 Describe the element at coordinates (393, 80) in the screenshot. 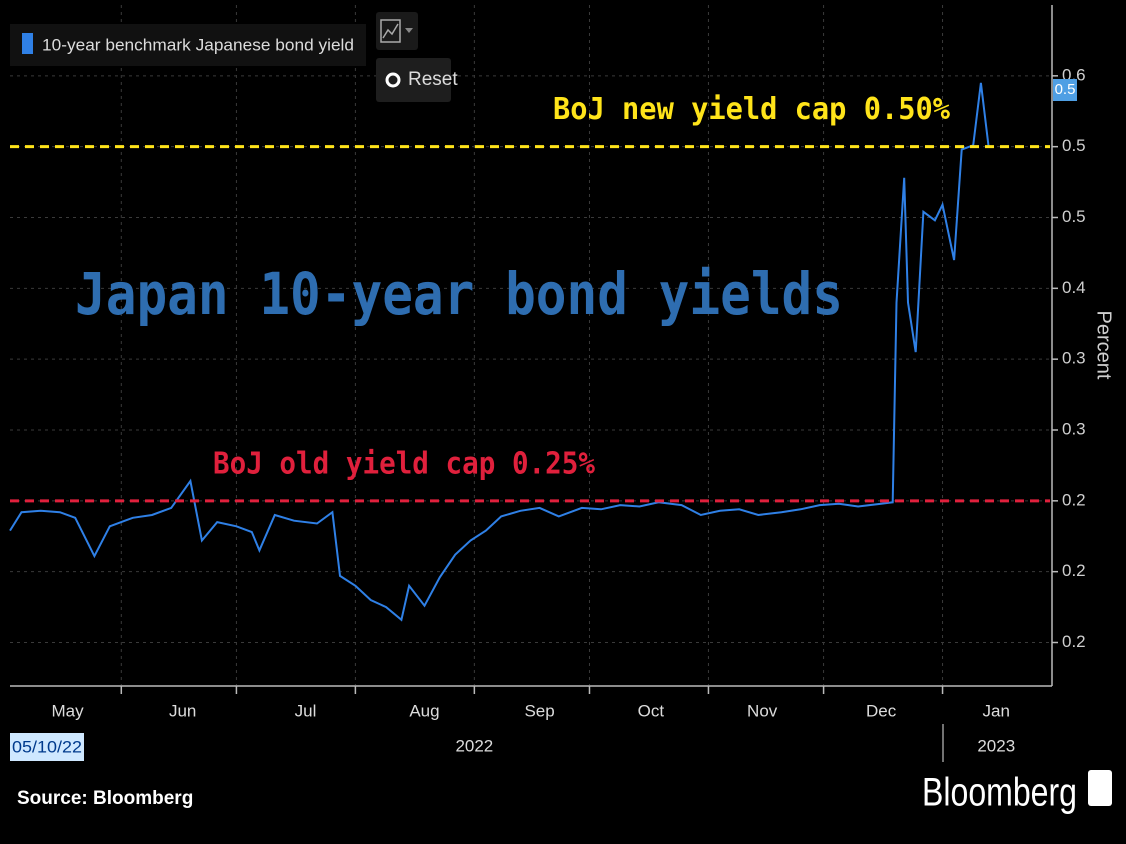

I see `reset-icon` at that location.